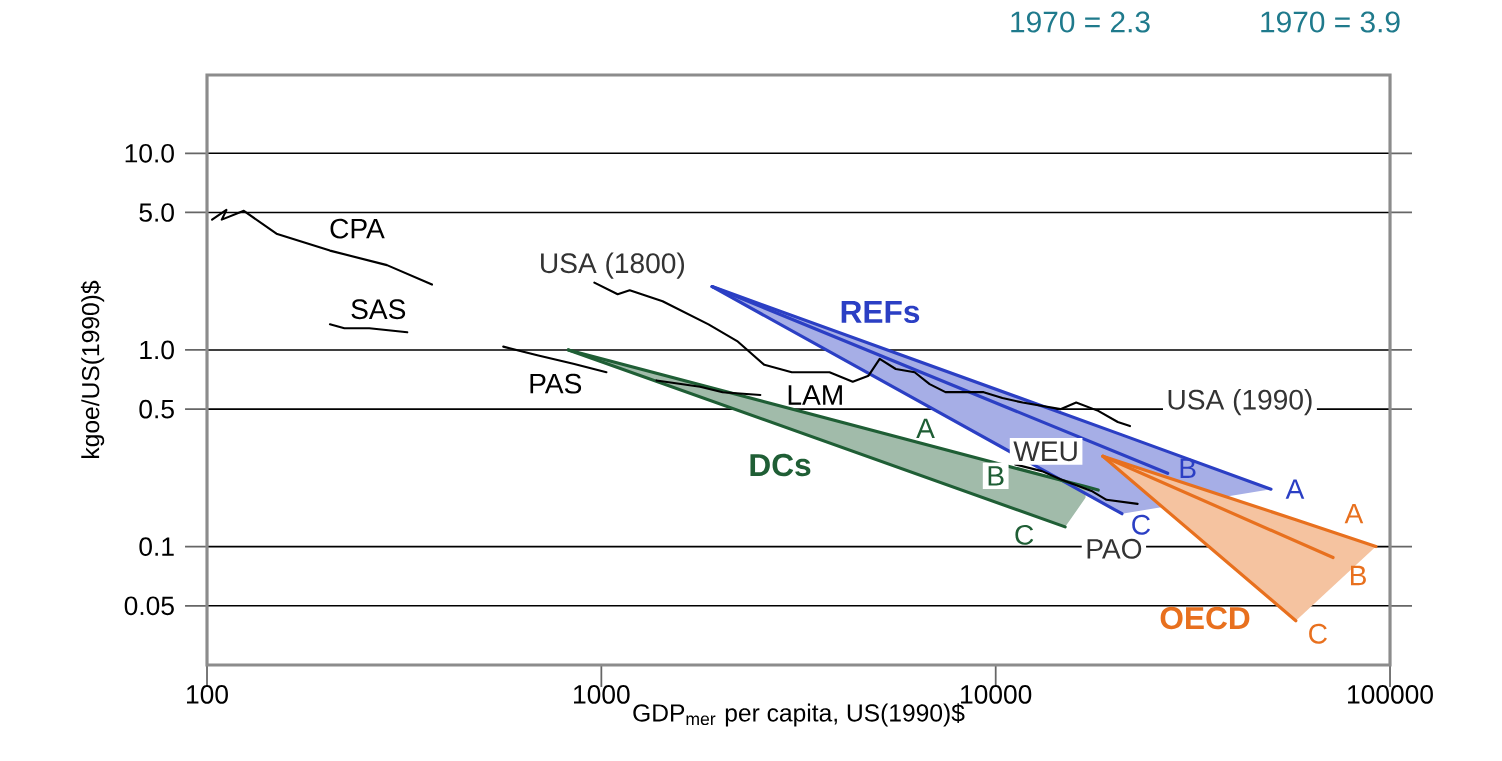 The width and height of the screenshot is (1502, 761). What do you see at coordinates (1390, 694) in the screenshot?
I see `x-tick-label: 100000` at bounding box center [1390, 694].